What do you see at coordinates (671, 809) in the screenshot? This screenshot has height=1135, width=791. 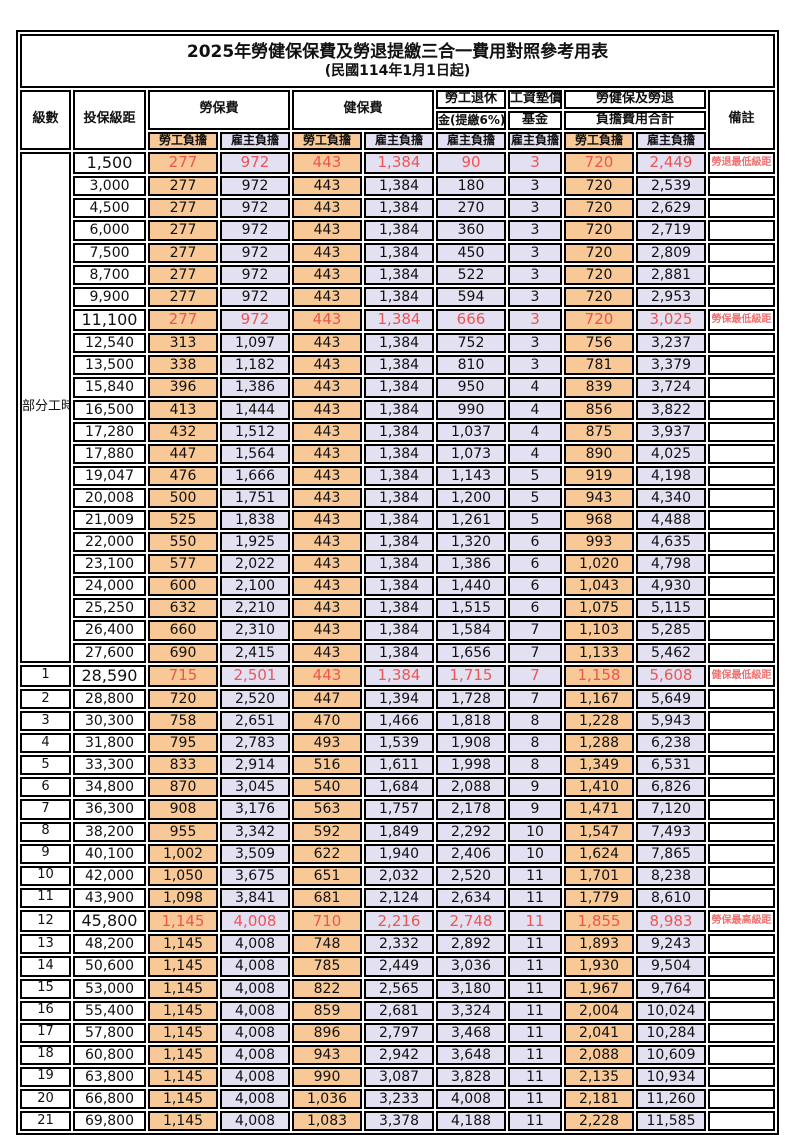 I see `value-cell: 7,120` at bounding box center [671, 809].